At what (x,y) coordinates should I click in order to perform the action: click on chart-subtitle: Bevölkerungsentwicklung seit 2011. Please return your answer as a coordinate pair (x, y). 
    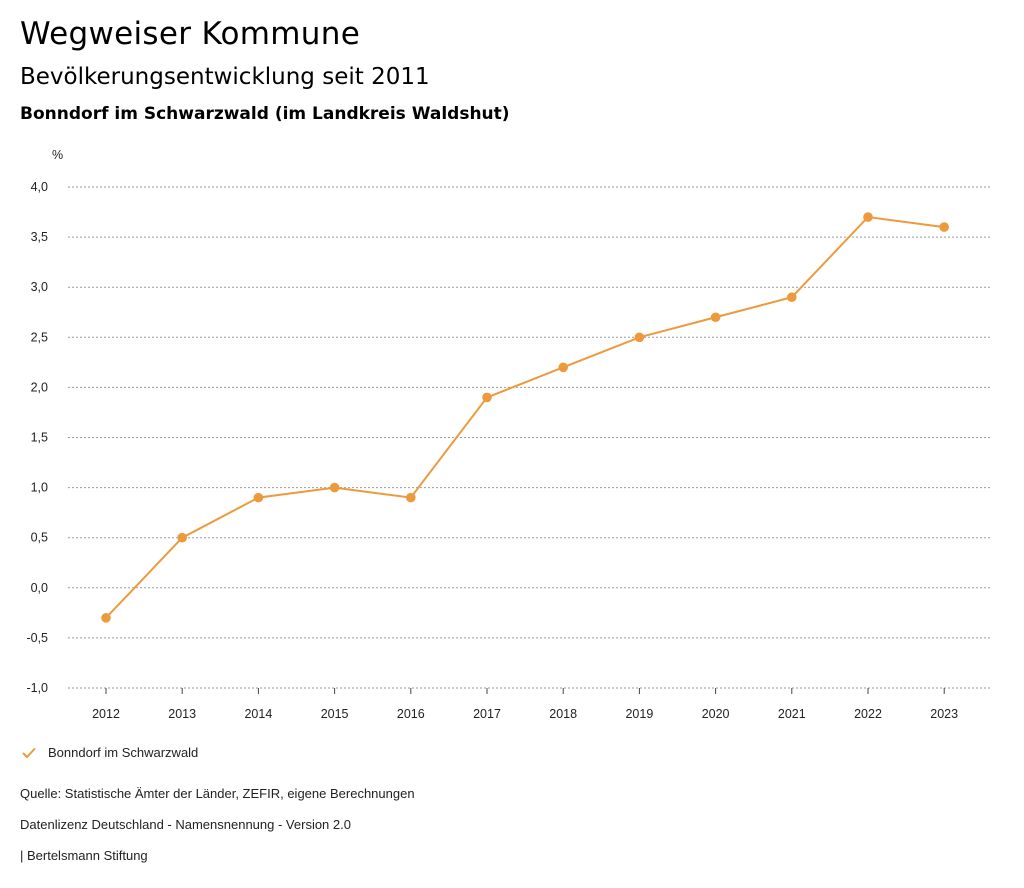
    Looking at the image, I should click on (225, 77).